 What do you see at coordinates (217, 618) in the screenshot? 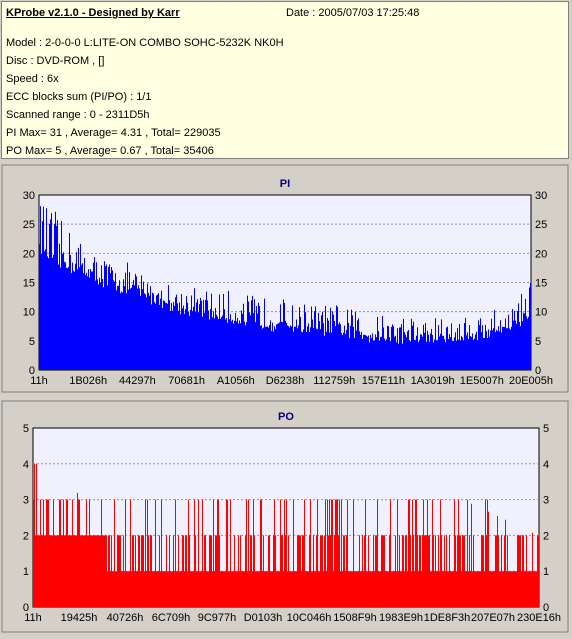
I see `x-tick-label: 9C977h` at bounding box center [217, 618].